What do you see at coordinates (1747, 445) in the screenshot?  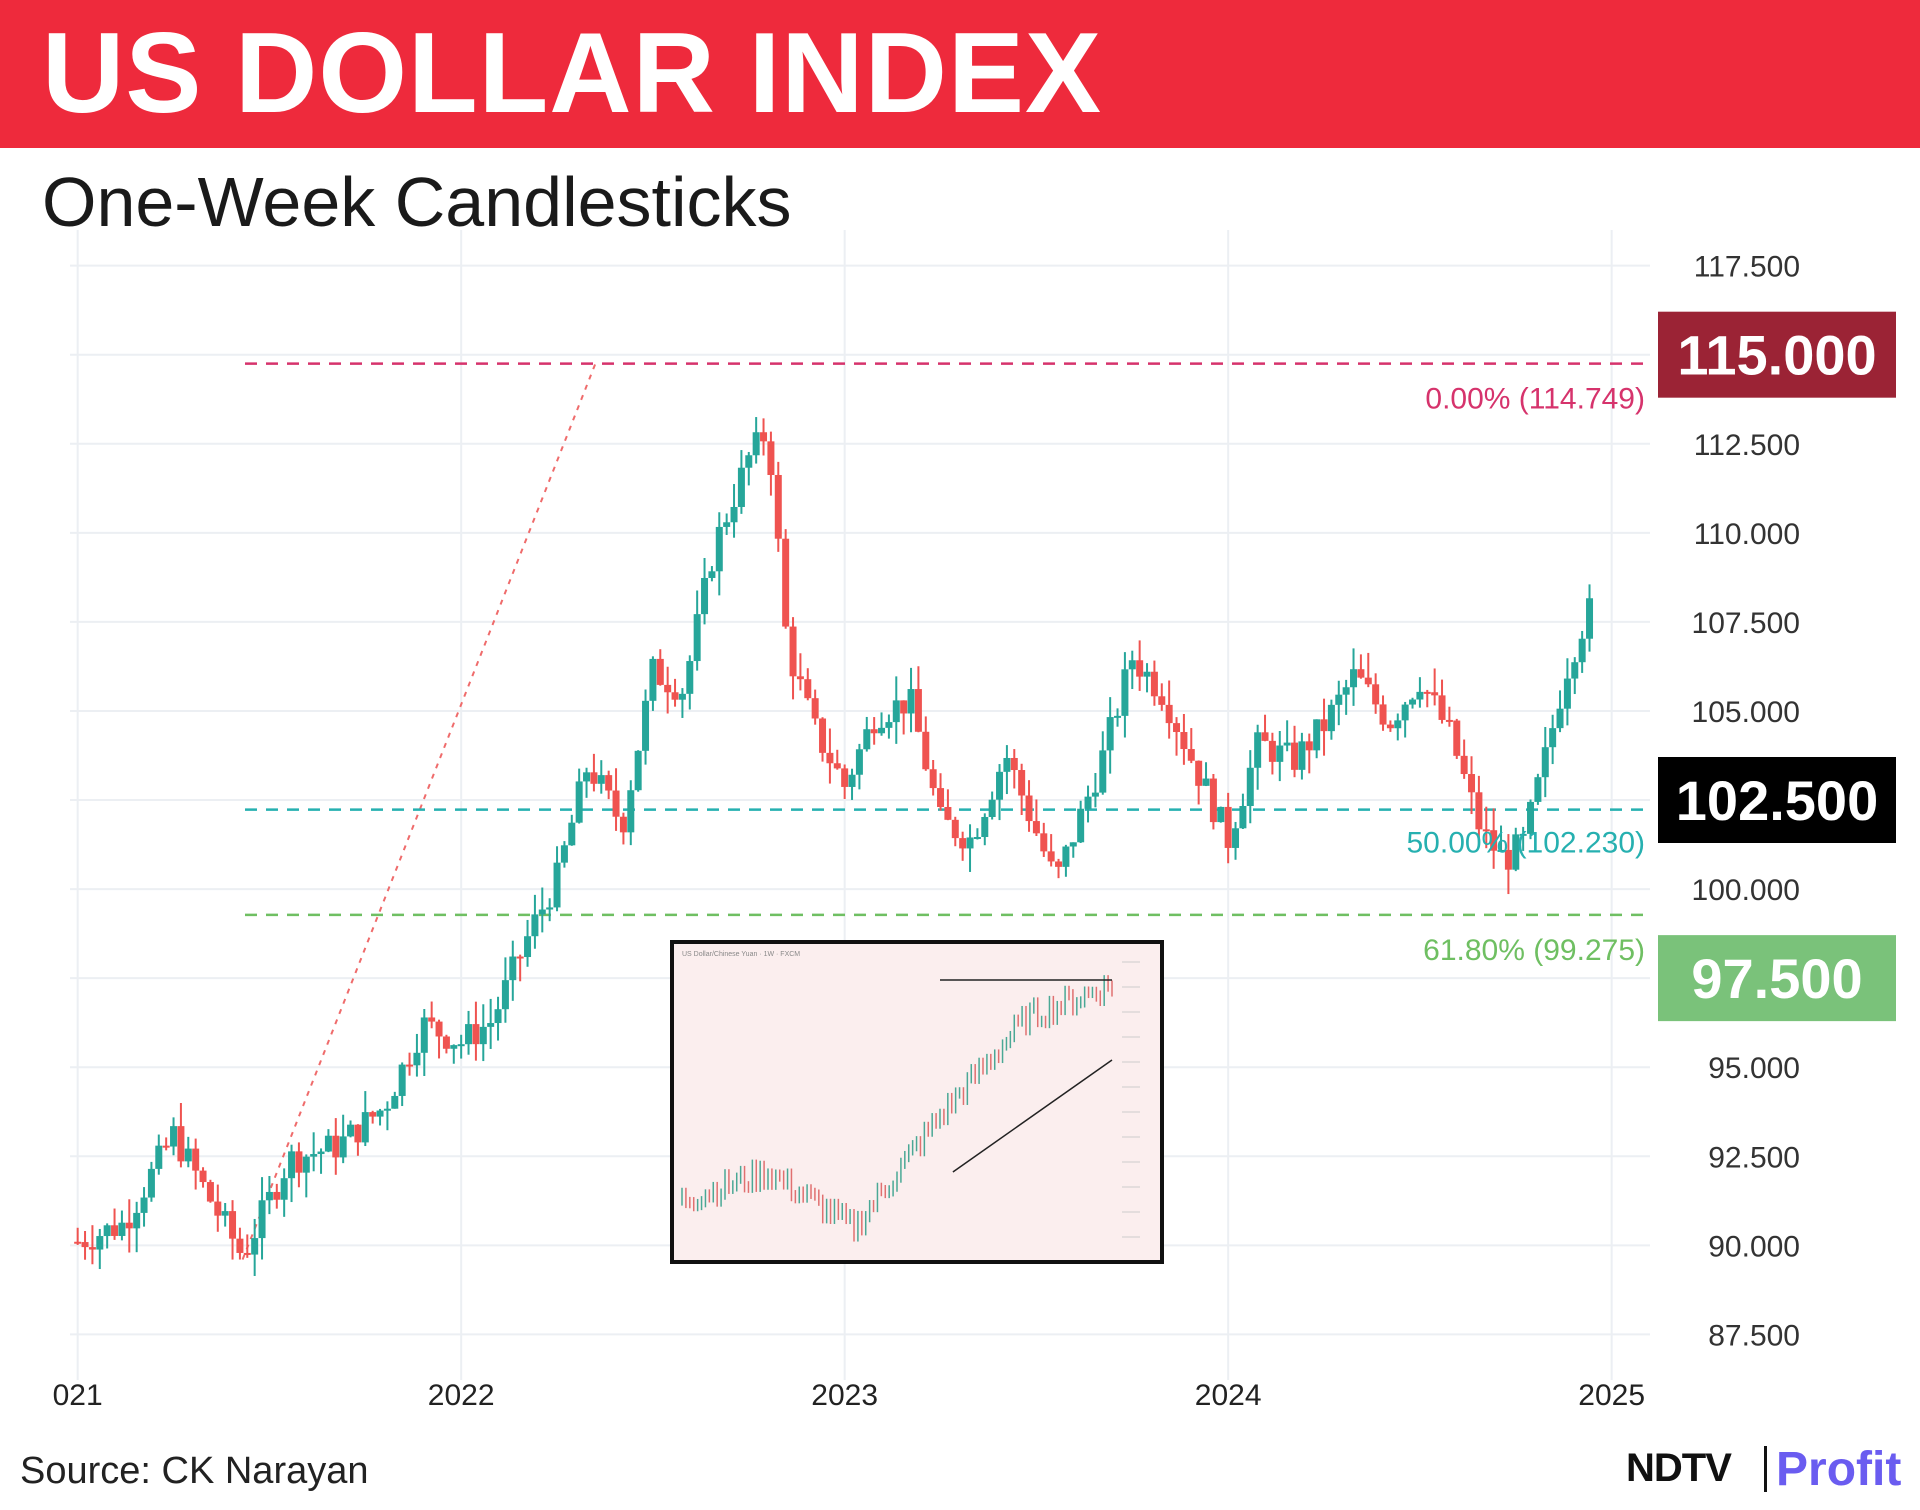 I see `y-tick-label: 112.500` at bounding box center [1747, 445].